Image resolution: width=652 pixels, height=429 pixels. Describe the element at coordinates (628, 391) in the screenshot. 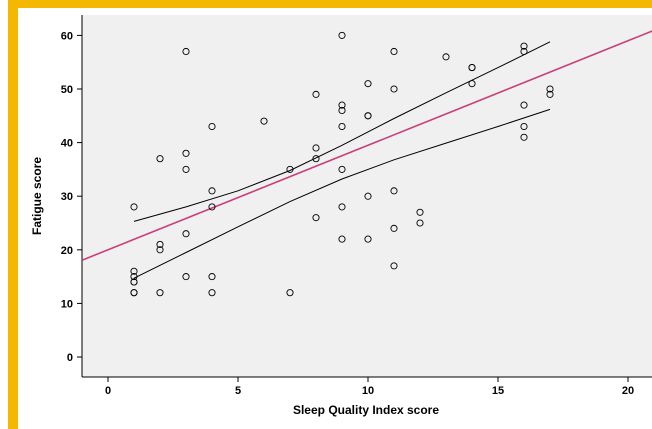

I see `x-tick-label: 20` at that location.